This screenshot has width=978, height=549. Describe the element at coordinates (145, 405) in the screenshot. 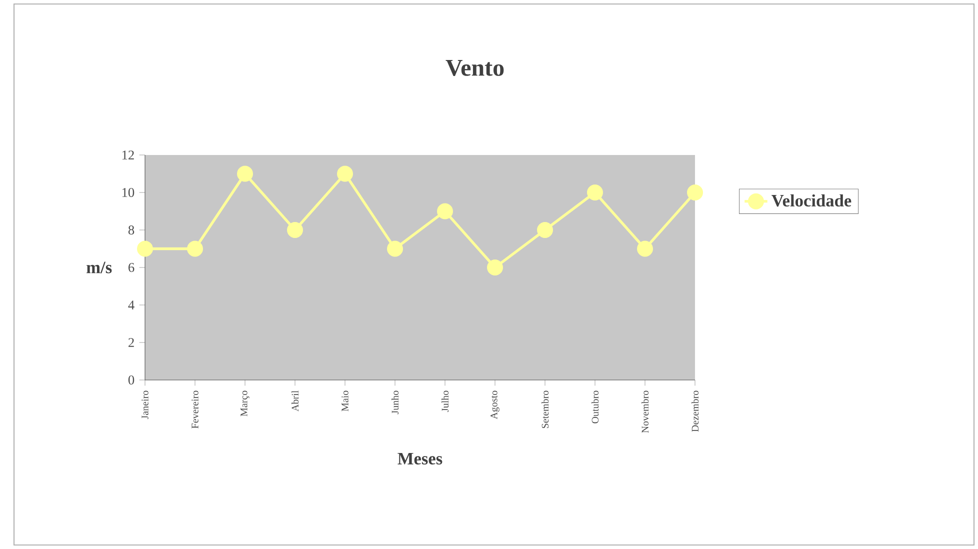

I see `x-tick-label: Janeiro` at that location.